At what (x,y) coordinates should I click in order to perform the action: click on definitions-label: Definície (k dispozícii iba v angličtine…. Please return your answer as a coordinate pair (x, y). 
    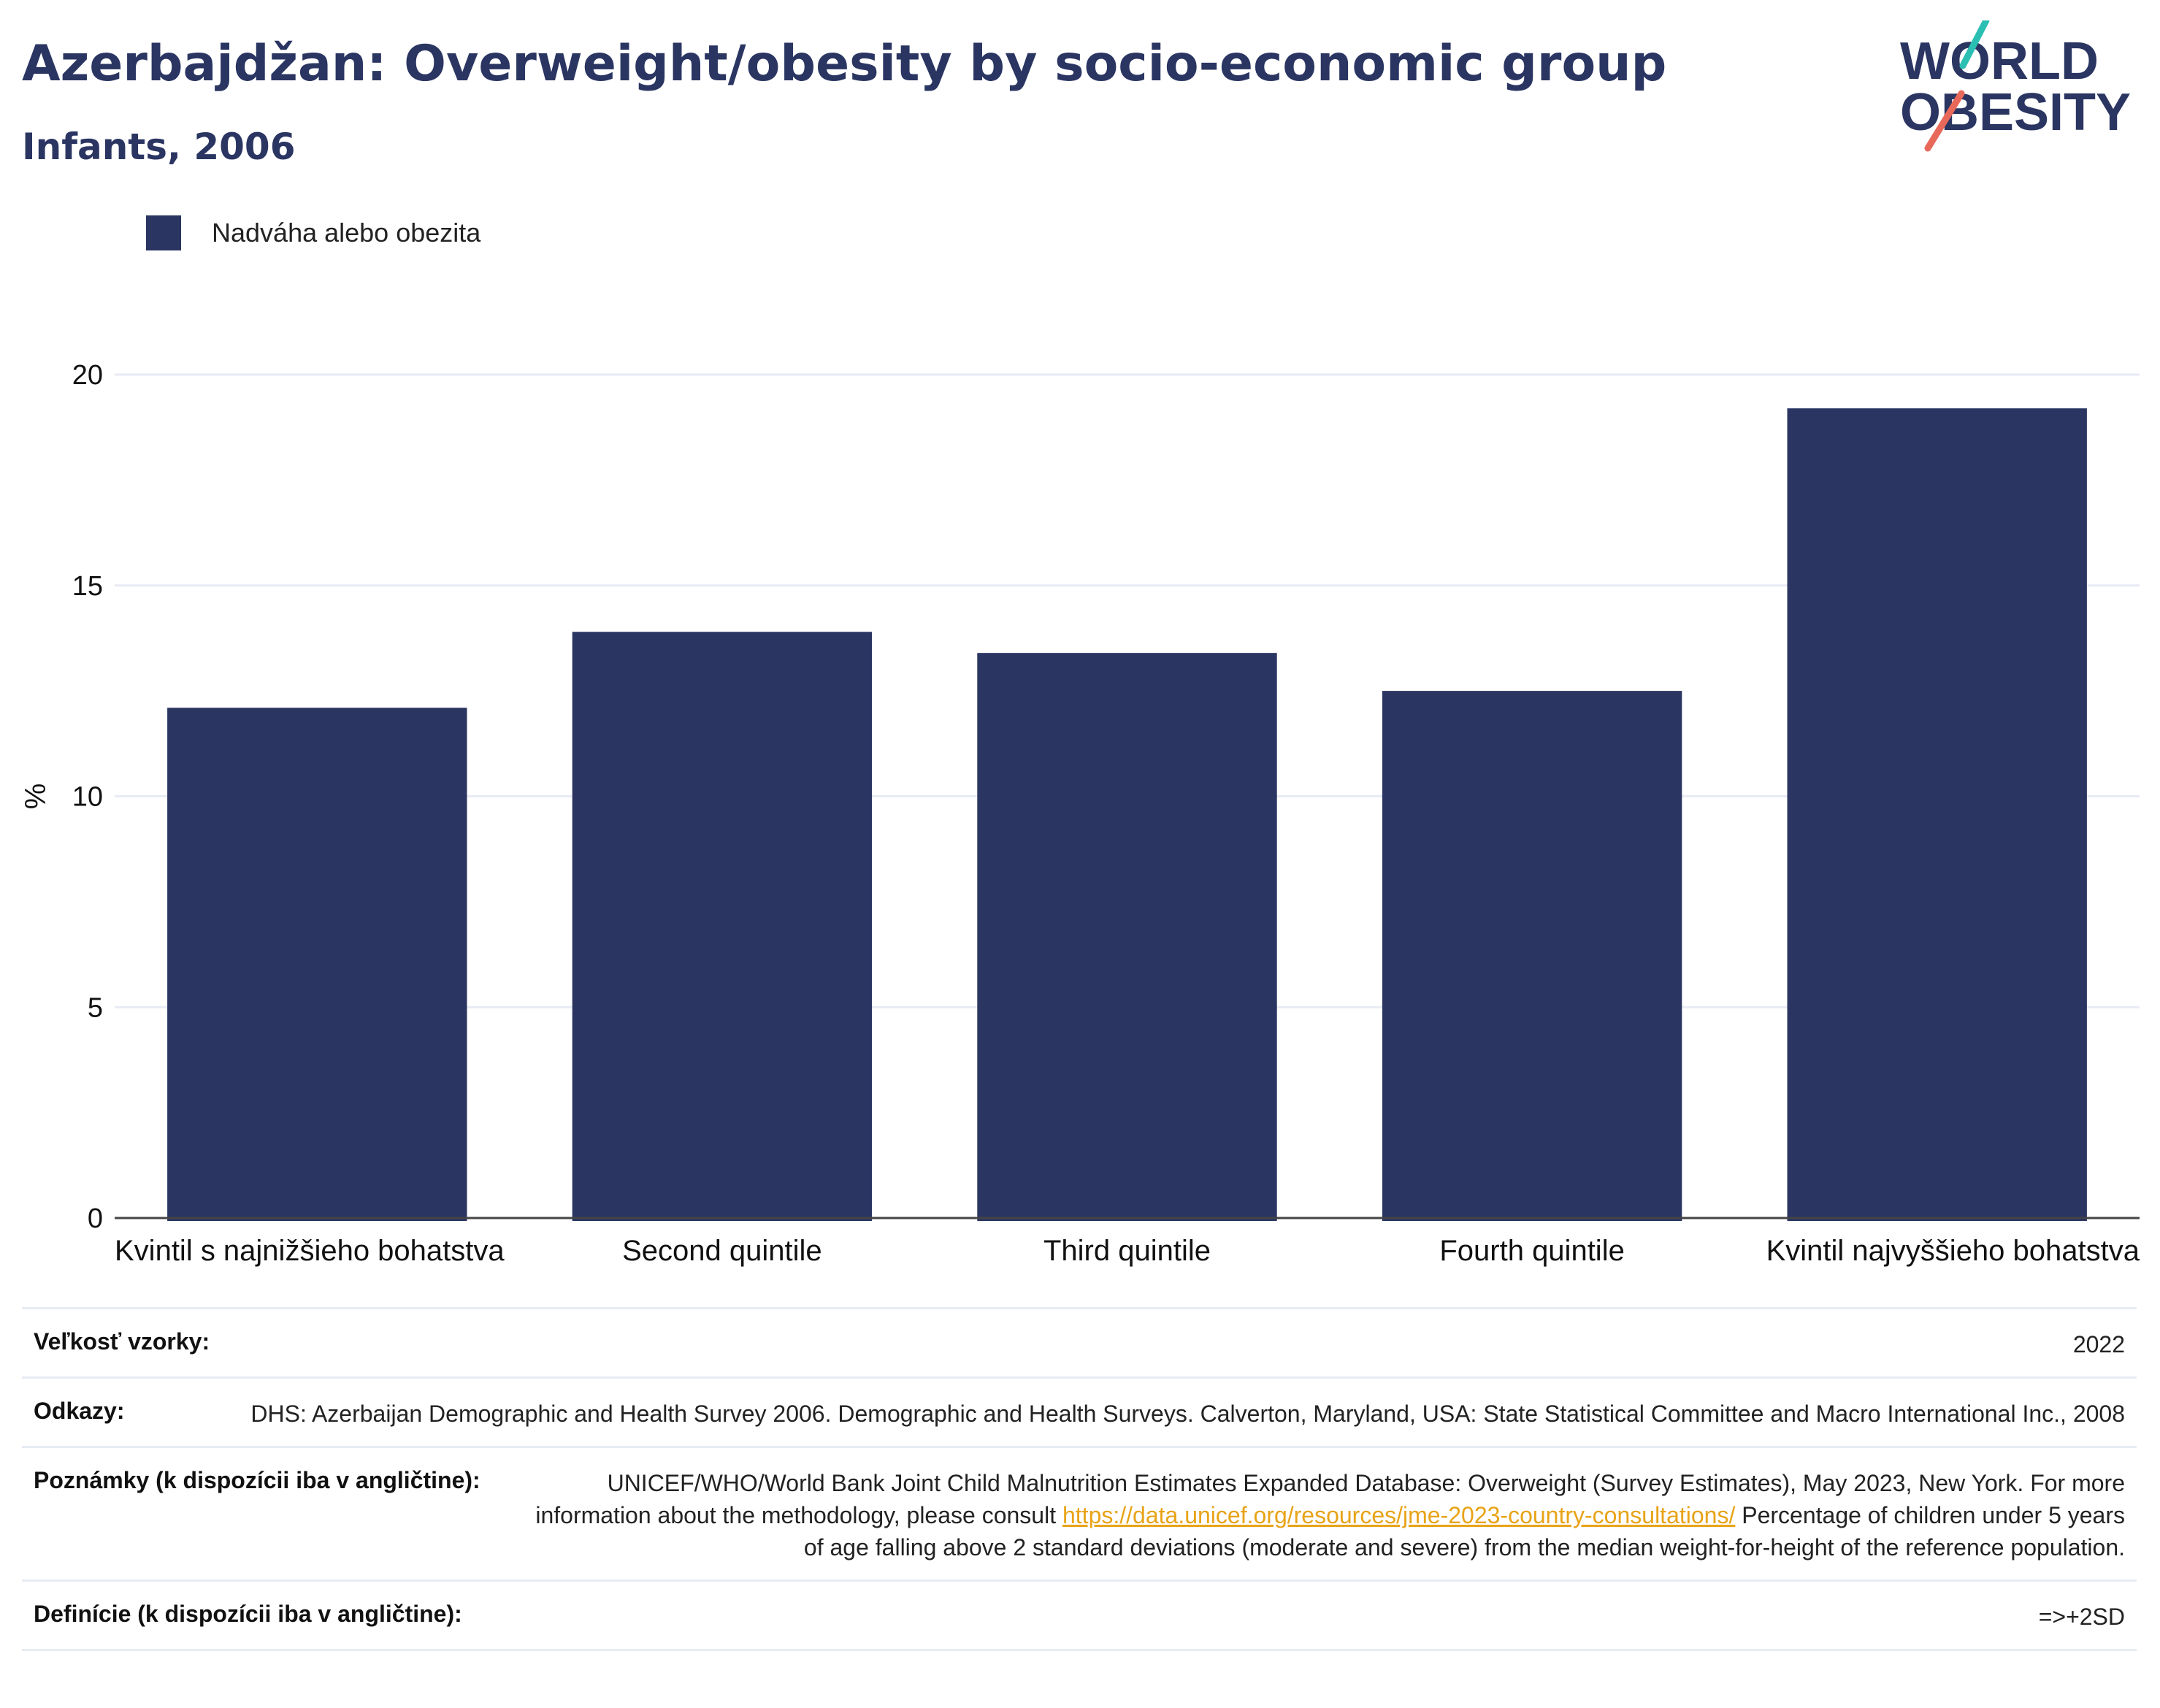
    Looking at the image, I should click on (248, 1614).